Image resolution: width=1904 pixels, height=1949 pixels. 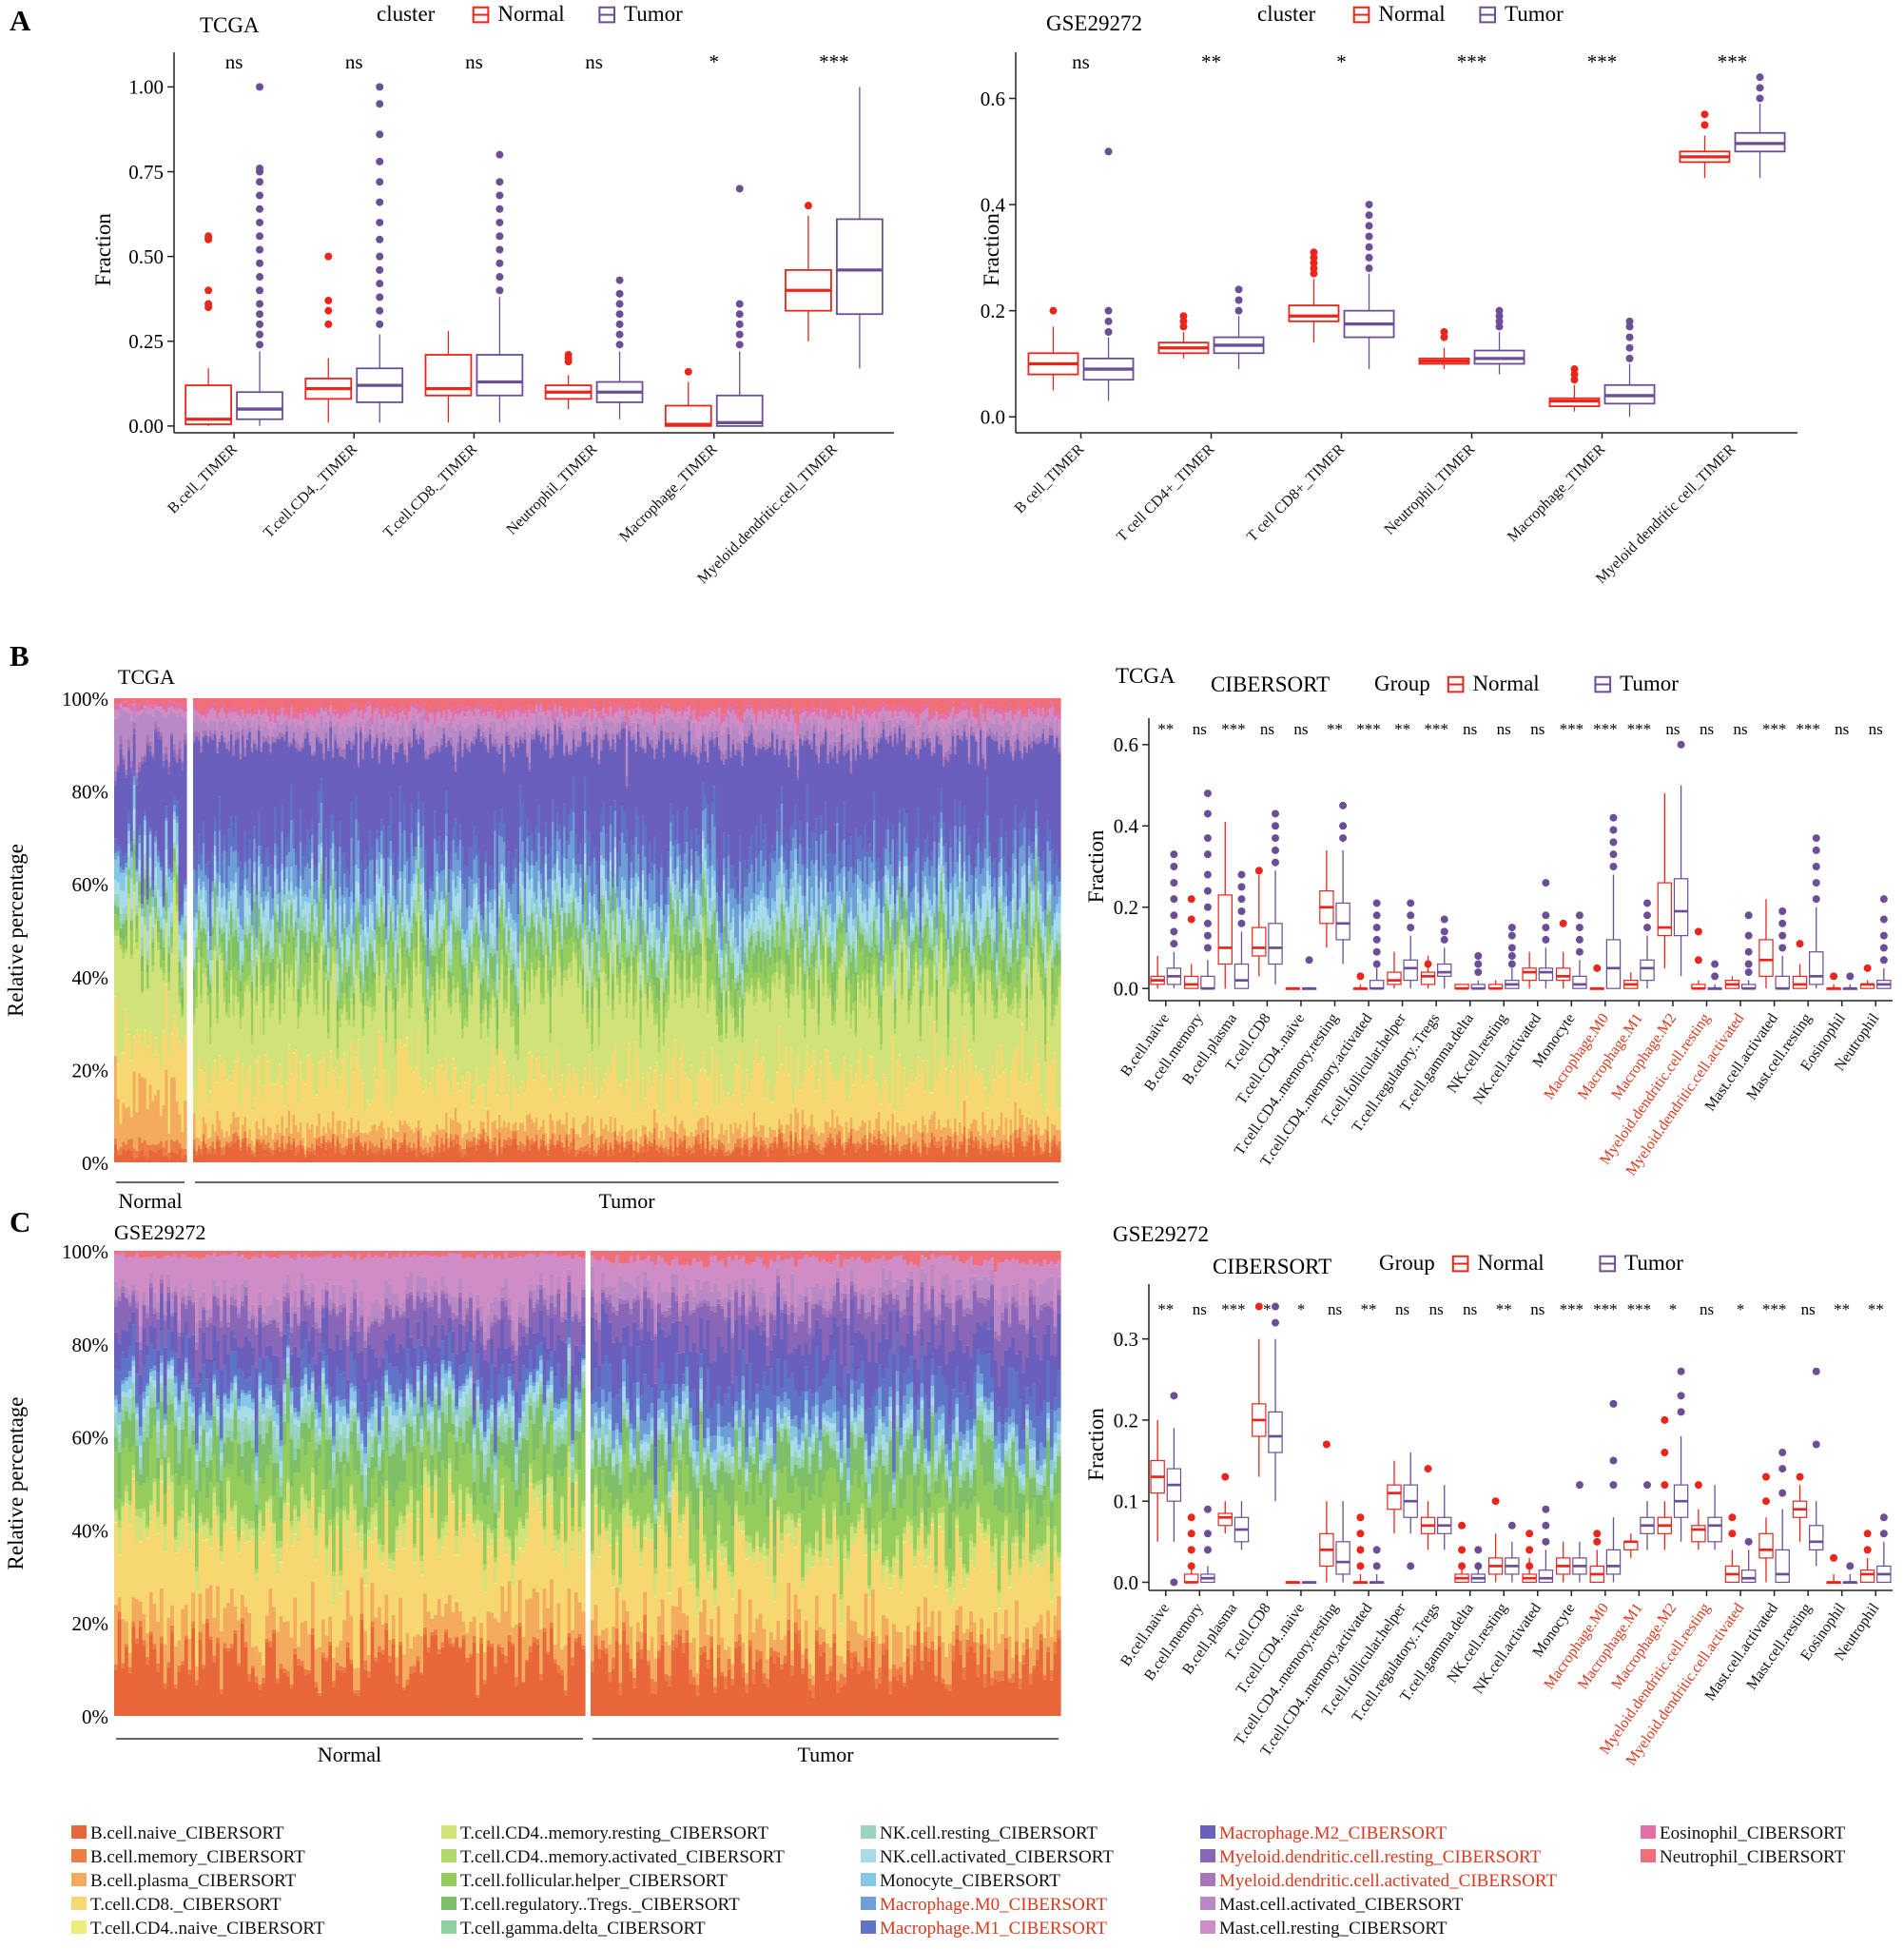 I want to click on outlier-point, so click(x=1369, y=215).